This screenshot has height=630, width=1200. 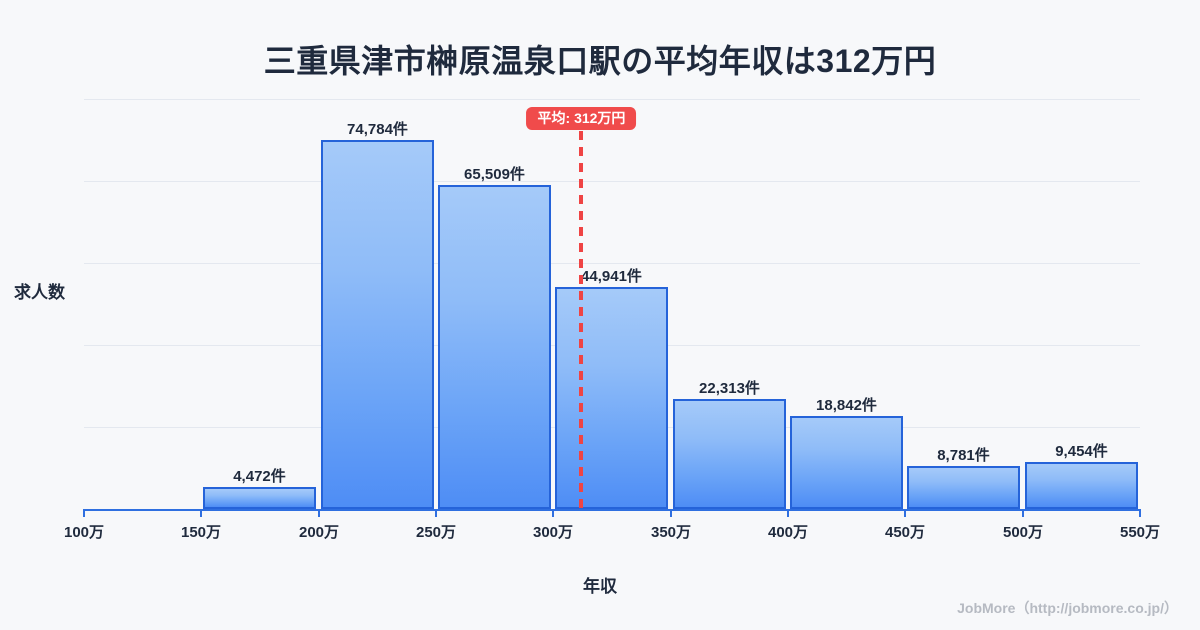 I want to click on x-axis-tick-label: 100万, so click(x=84, y=532).